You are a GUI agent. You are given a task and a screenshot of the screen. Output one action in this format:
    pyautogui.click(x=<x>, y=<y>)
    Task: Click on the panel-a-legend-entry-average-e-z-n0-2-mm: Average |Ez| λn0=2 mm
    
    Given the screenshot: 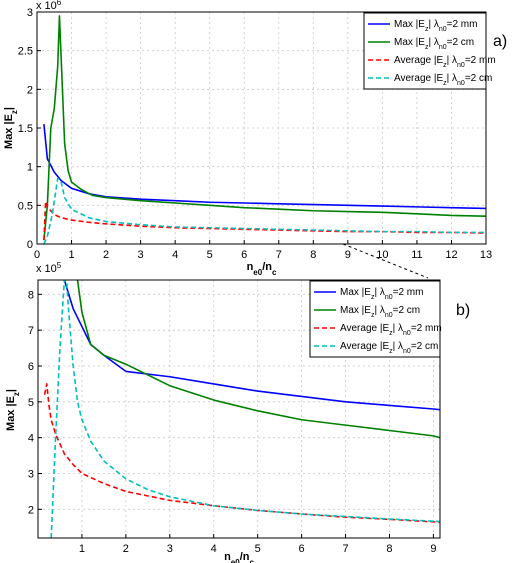 What is the action you would take?
    pyautogui.click(x=445, y=62)
    